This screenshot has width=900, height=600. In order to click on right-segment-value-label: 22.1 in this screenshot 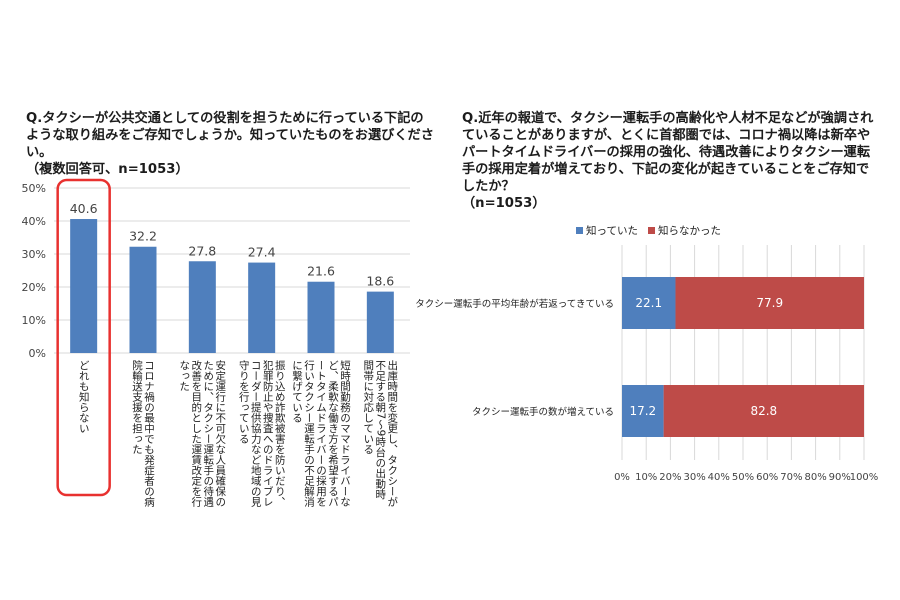, I will do `click(648, 303)`.